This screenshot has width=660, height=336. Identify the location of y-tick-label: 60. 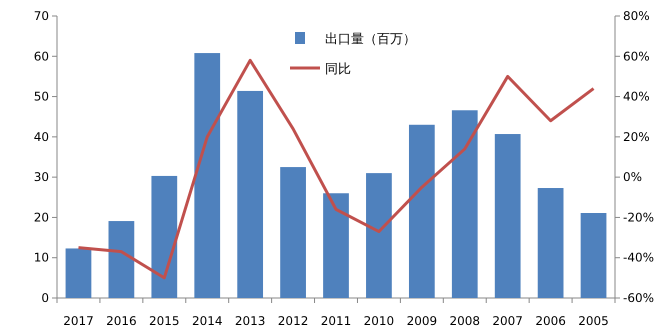
(41, 56).